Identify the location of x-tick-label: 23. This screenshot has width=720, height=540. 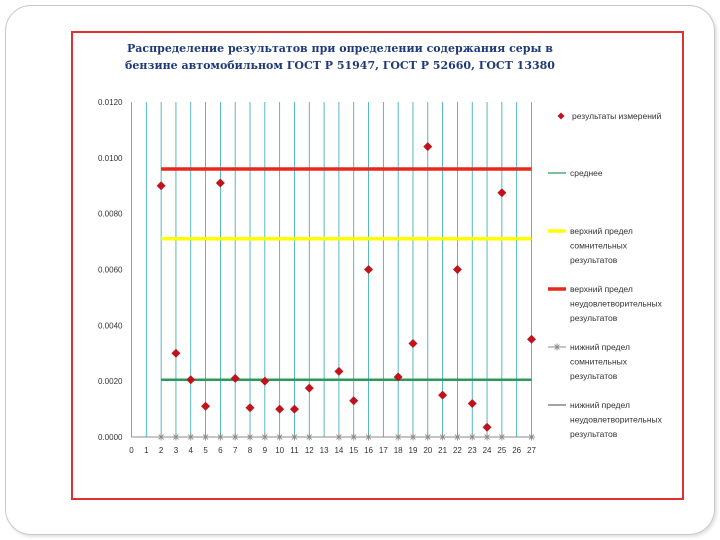
(472, 450).